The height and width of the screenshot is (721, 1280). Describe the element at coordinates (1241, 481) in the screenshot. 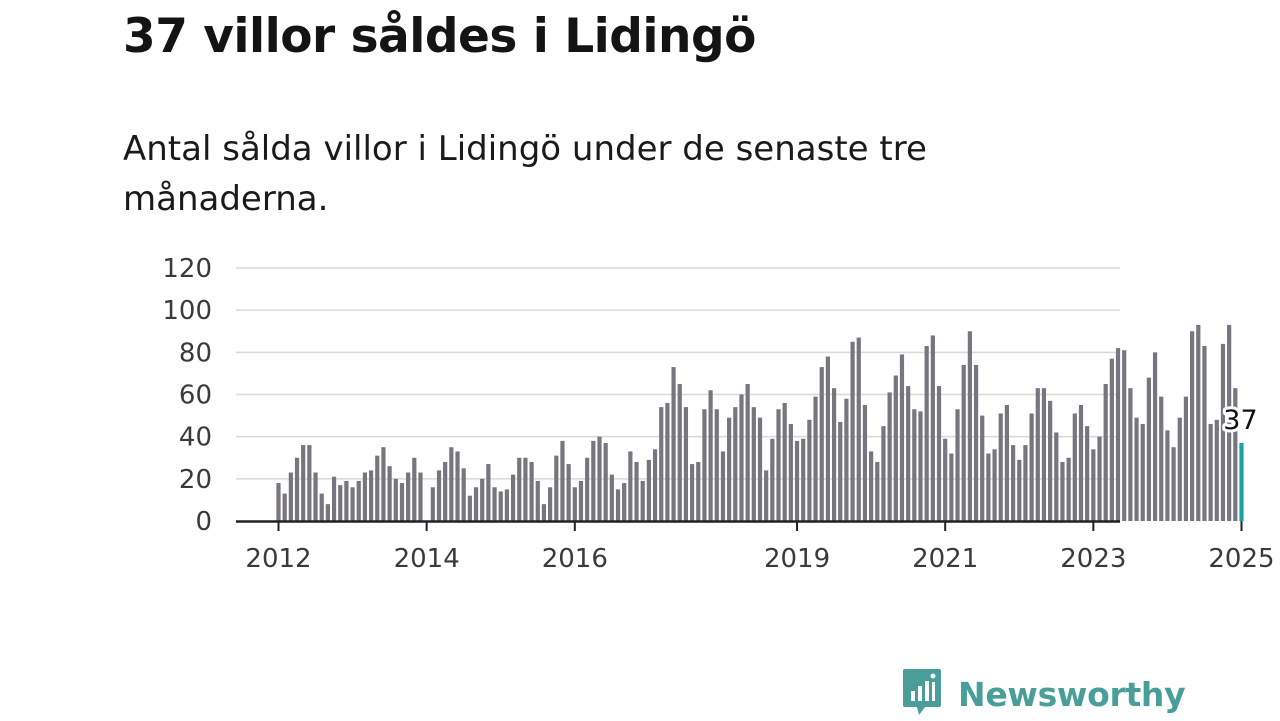

I see `highlight-bar` at that location.